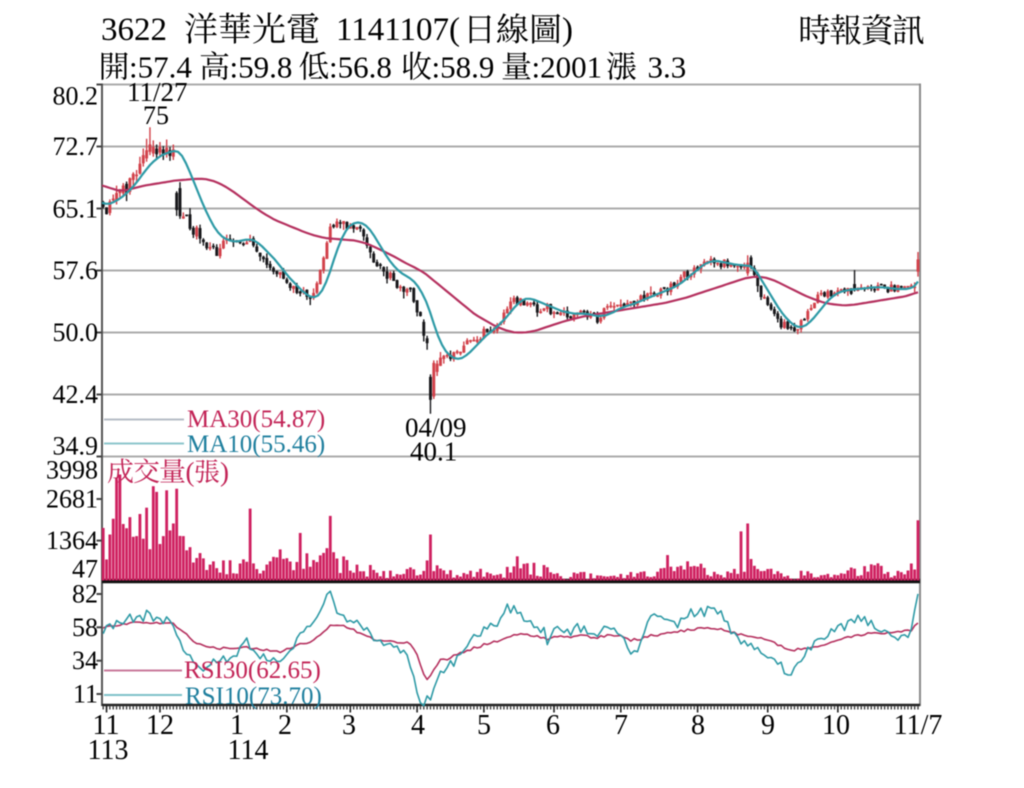  Describe the element at coordinates (553, 725) in the screenshot. I see `svg-text: 6` at that location.